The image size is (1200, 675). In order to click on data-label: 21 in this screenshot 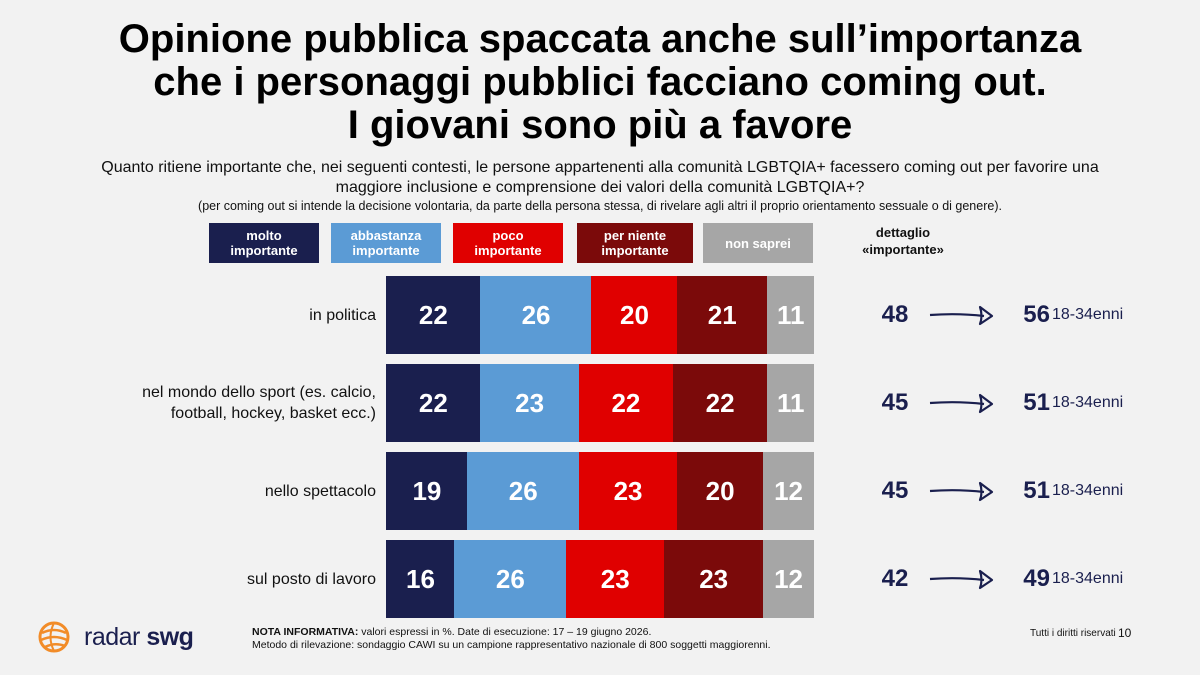, I will do `click(722, 314)`.